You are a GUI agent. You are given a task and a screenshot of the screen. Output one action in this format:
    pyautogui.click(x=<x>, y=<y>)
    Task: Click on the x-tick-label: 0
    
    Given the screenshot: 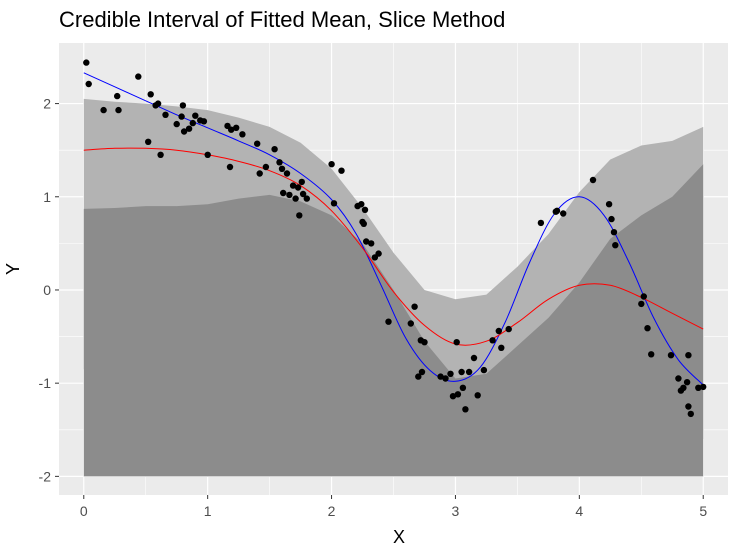 What is the action you would take?
    pyautogui.click(x=84, y=511)
    